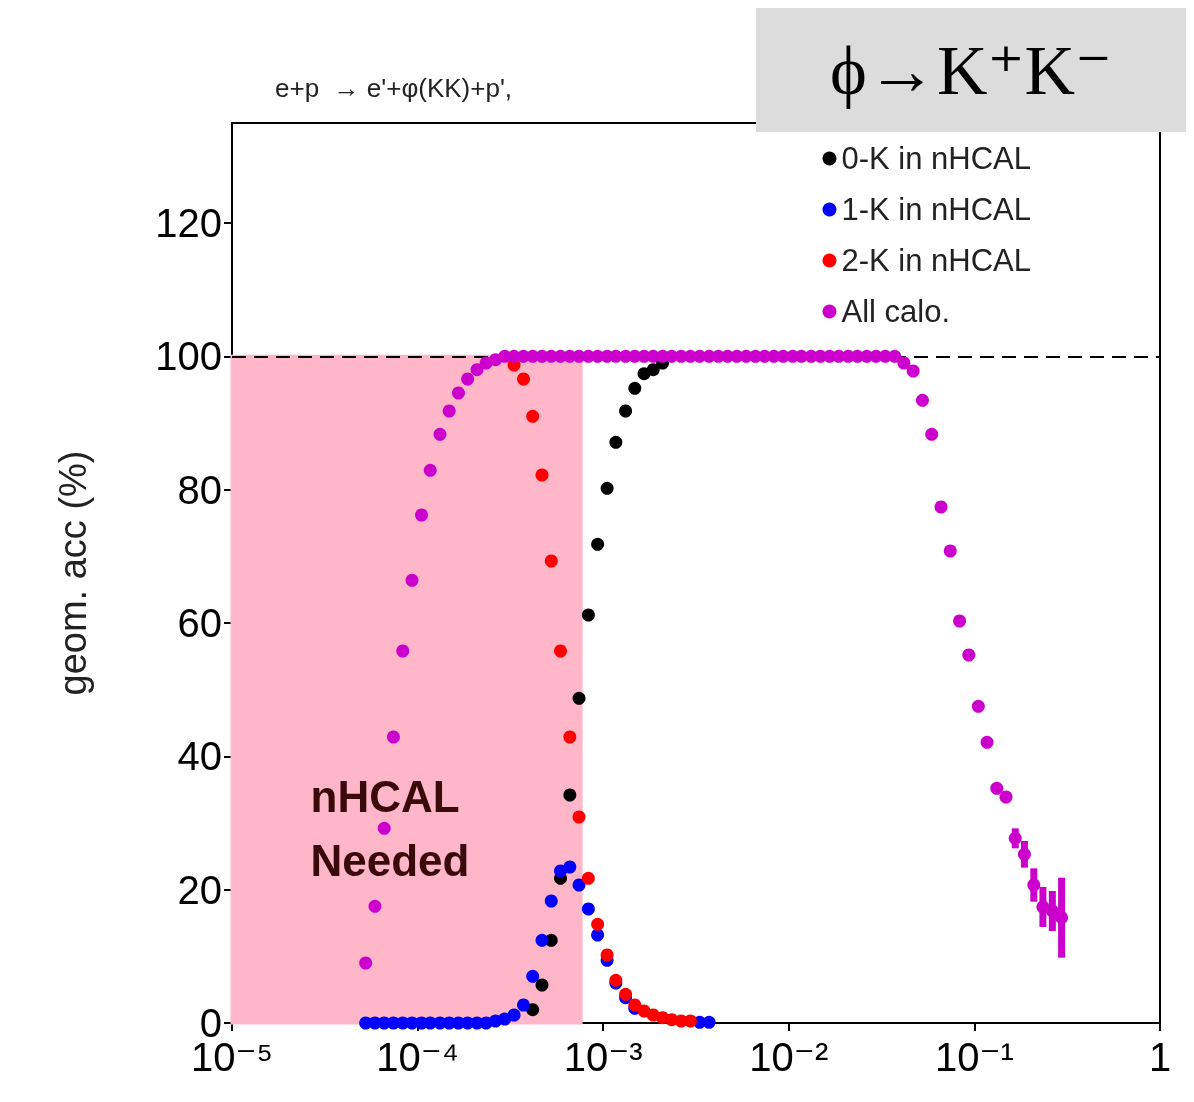  Describe the element at coordinates (199, 889) in the screenshot. I see `y-tick-label: 20` at that location.